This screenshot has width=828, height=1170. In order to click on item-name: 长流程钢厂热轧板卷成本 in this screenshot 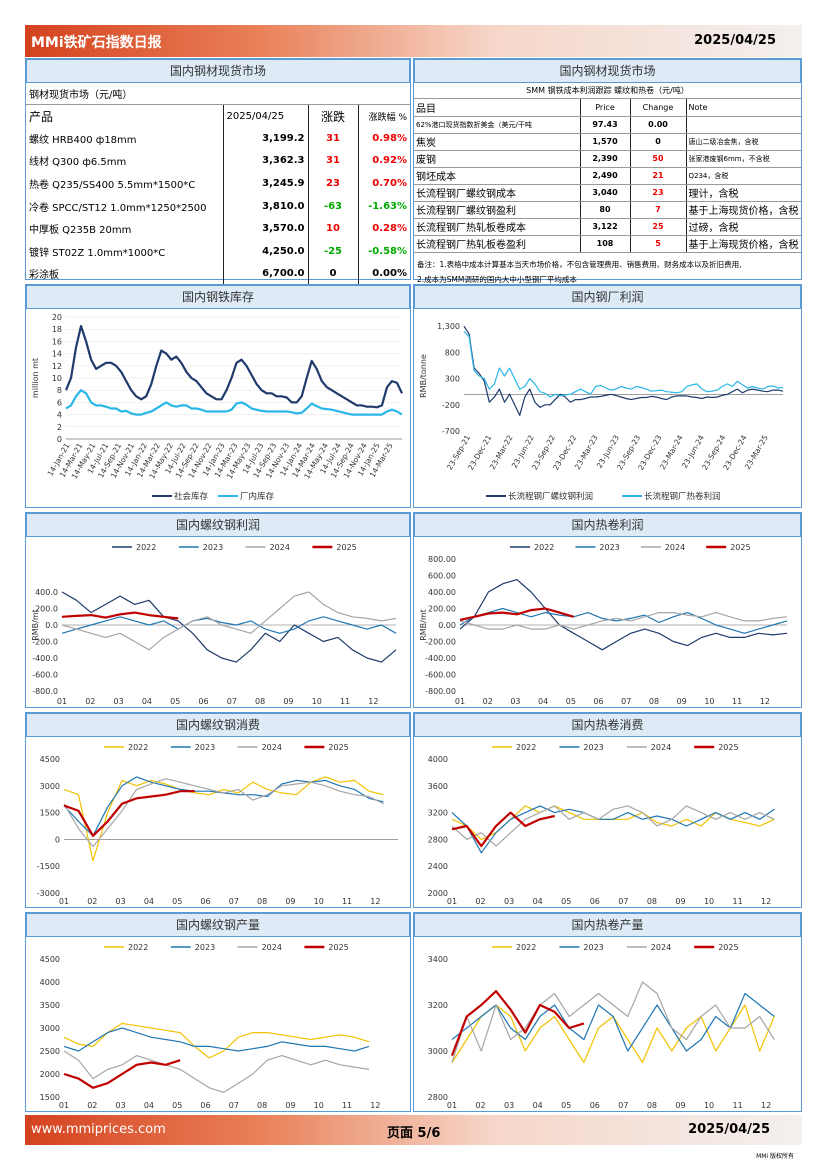, I will do `click(497, 227)`.